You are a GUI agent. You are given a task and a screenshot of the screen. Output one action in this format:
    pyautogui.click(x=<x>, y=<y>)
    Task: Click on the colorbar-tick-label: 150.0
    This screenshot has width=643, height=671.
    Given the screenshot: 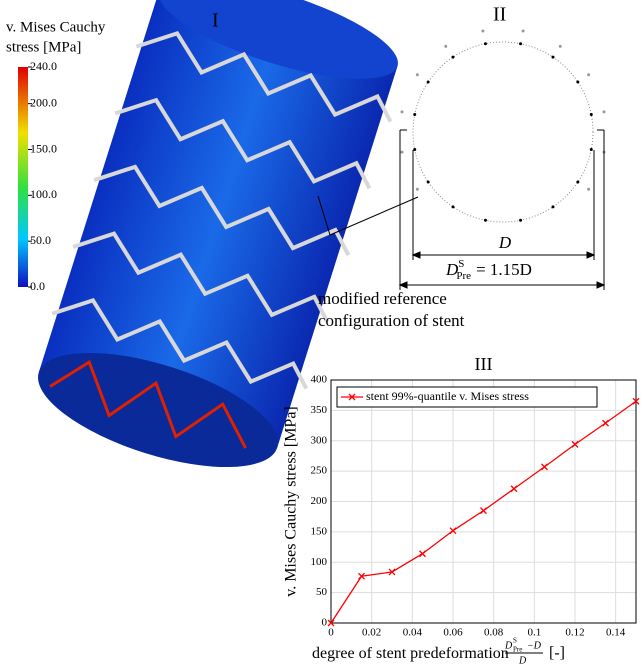 What is the action you would take?
    pyautogui.click(x=43, y=148)
    